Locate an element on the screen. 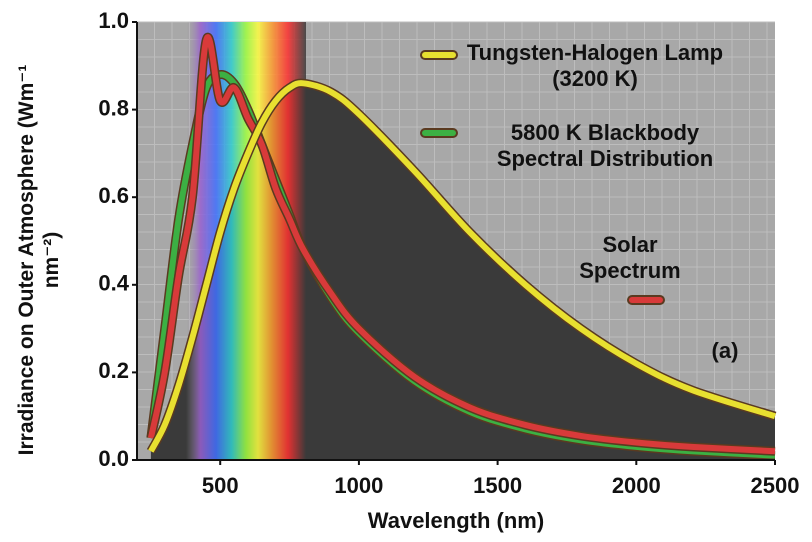 This screenshot has height=542, width=812. y-tick-label: 0.0 is located at coordinates (113, 458).